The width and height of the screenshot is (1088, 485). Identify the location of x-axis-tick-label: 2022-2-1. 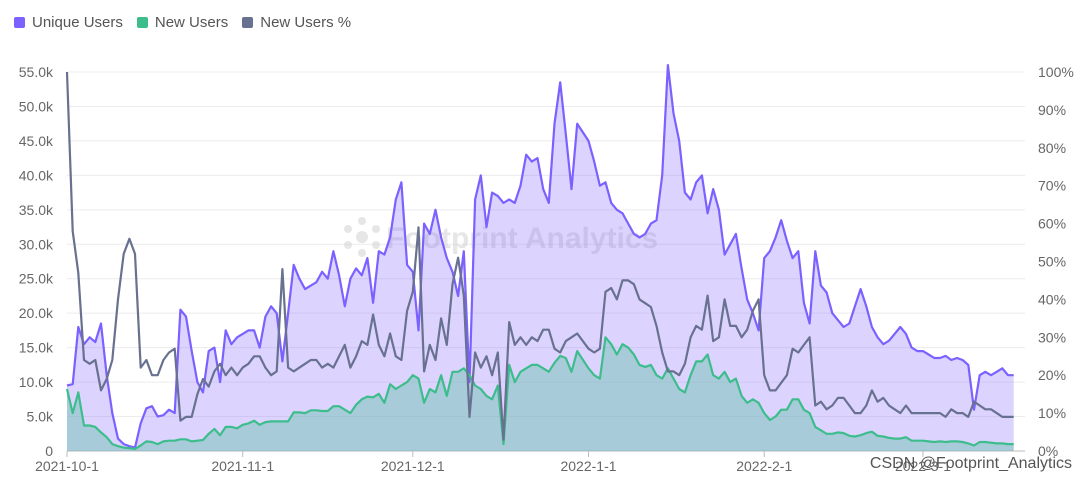
(764, 466).